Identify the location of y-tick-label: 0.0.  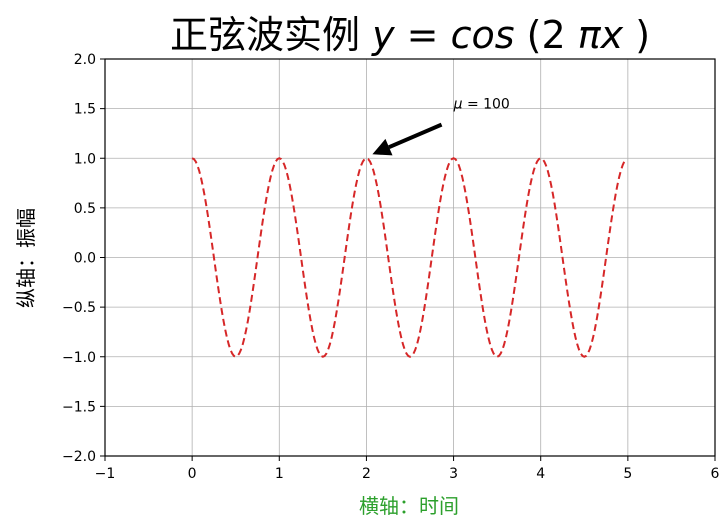
(85, 259).